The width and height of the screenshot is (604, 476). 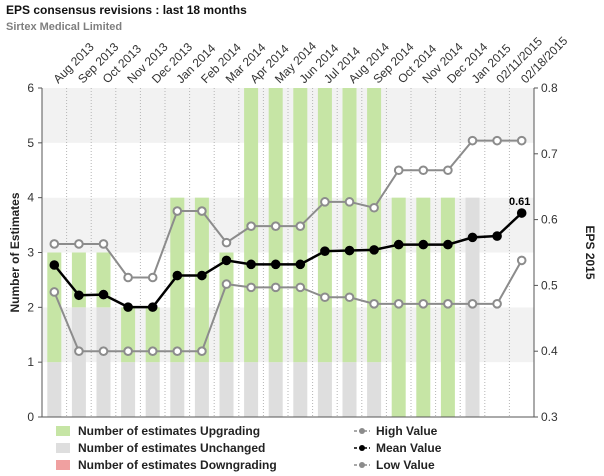 I want to click on legend-item-low-value: Low Value, so click(x=394, y=465).